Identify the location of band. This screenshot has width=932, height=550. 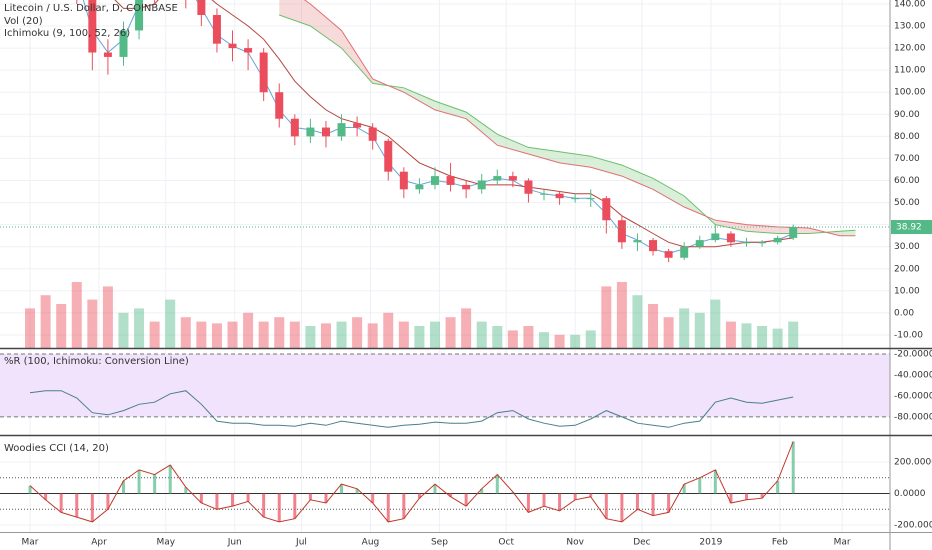
(445, 385).